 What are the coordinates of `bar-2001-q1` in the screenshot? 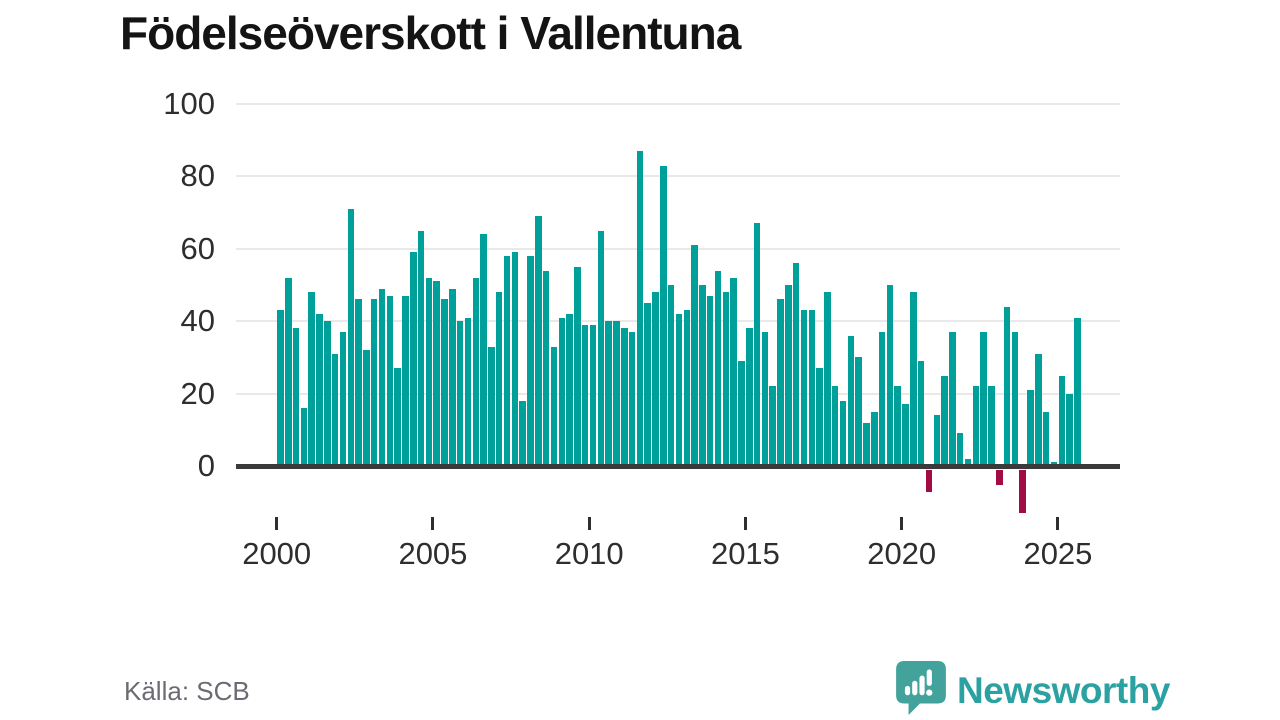 It's located at (311, 379).